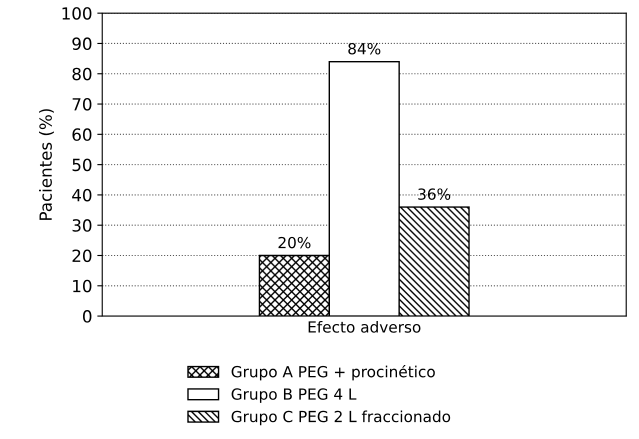 This screenshot has width=639, height=439. Describe the element at coordinates (82, 104) in the screenshot. I see `y-tick-label: 70` at that location.